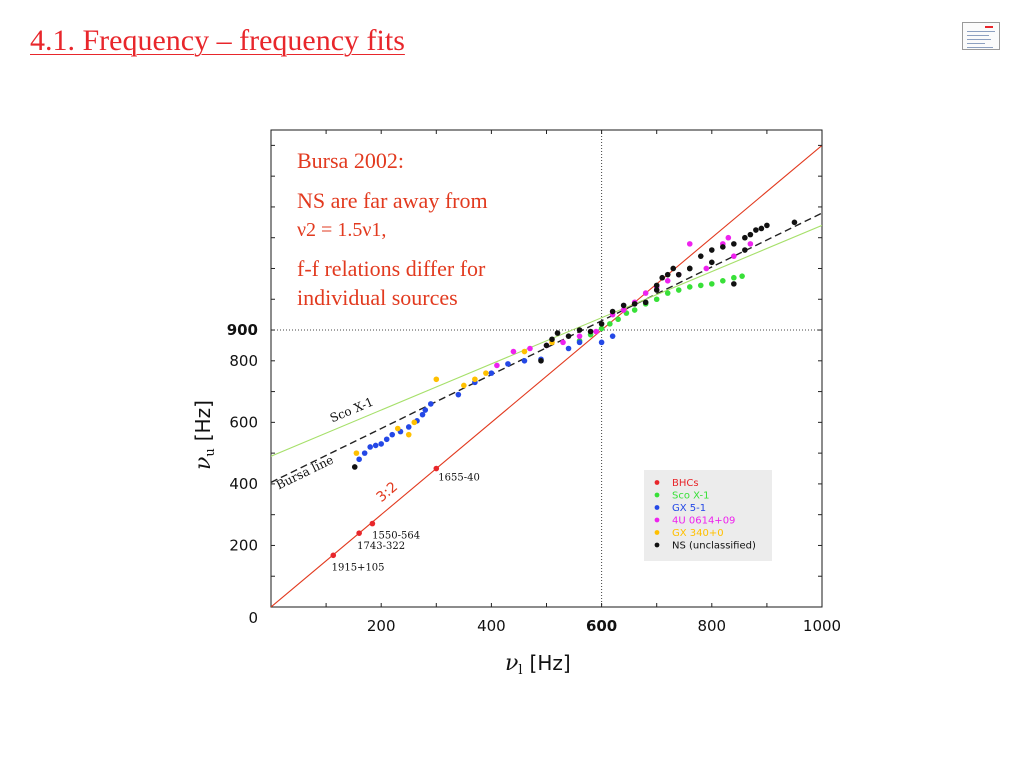 This screenshot has height=768, width=1024. Describe the element at coordinates (243, 422) in the screenshot. I see `y-tick-label: 600` at that location.